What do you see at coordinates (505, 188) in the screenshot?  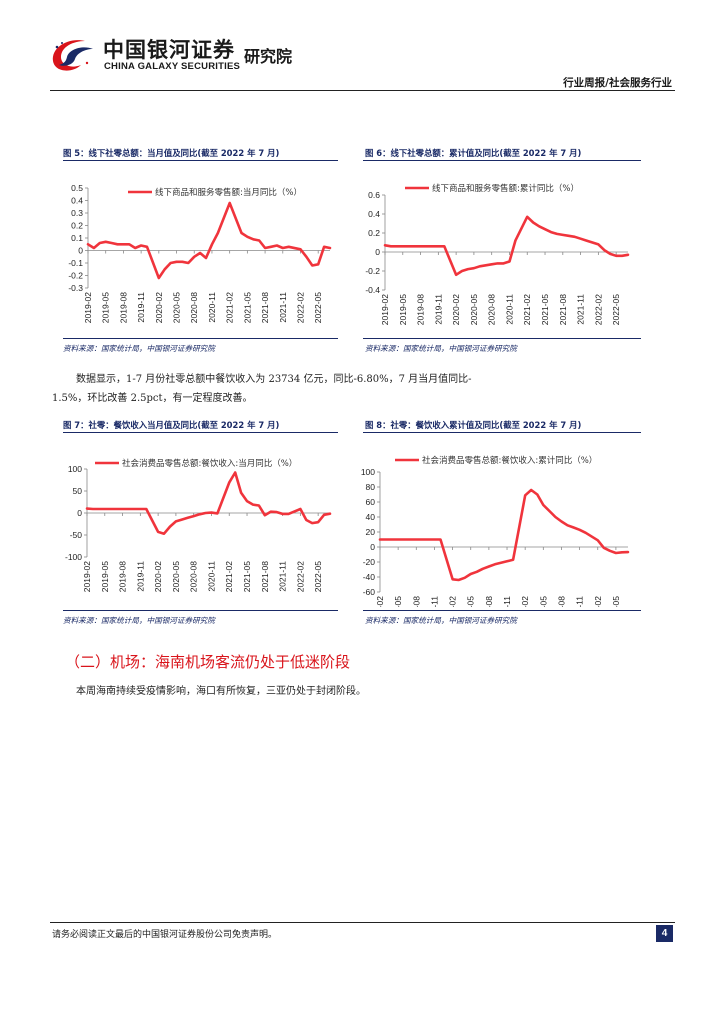 I see `legend-label: 线下商品和服务零售额:累计同比（%）` at bounding box center [505, 188].